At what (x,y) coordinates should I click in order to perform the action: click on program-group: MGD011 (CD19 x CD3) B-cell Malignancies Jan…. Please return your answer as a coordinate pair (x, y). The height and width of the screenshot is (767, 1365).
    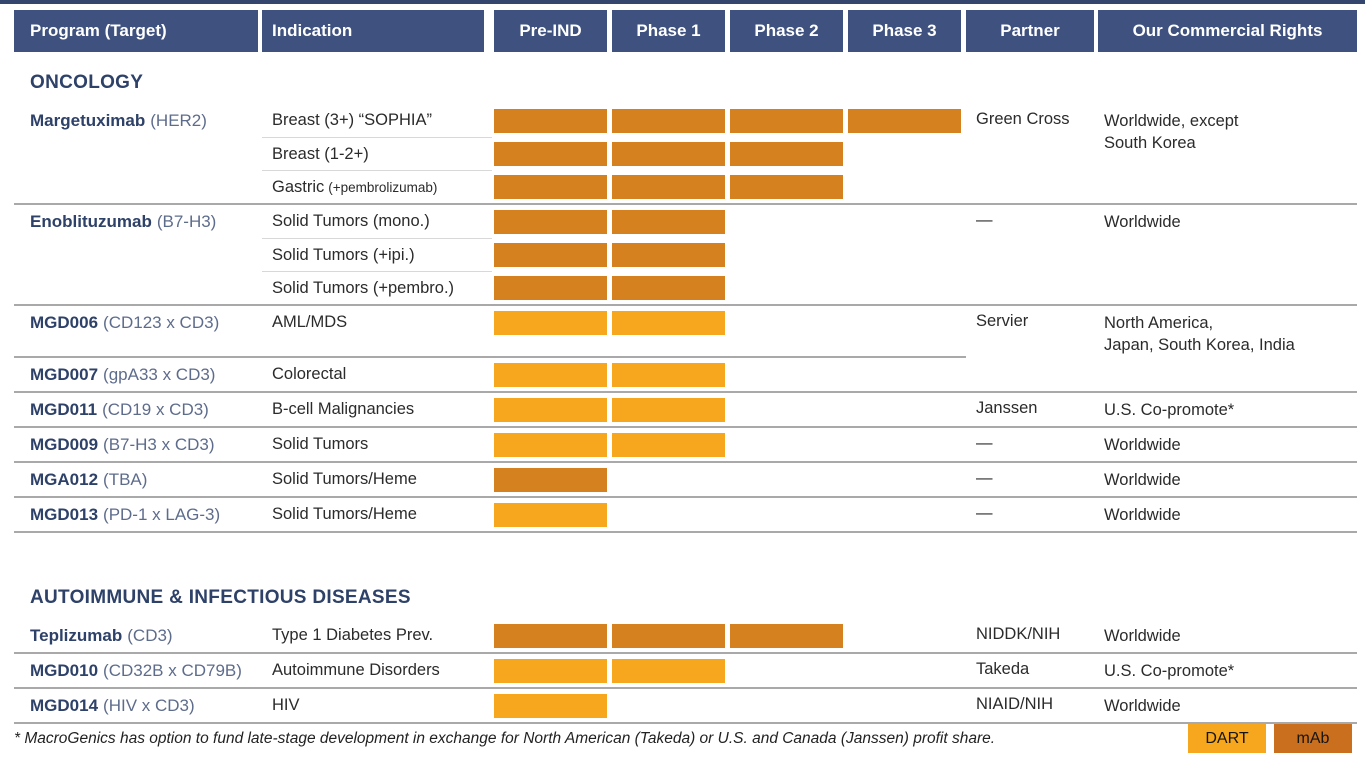
    Looking at the image, I should click on (685, 410).